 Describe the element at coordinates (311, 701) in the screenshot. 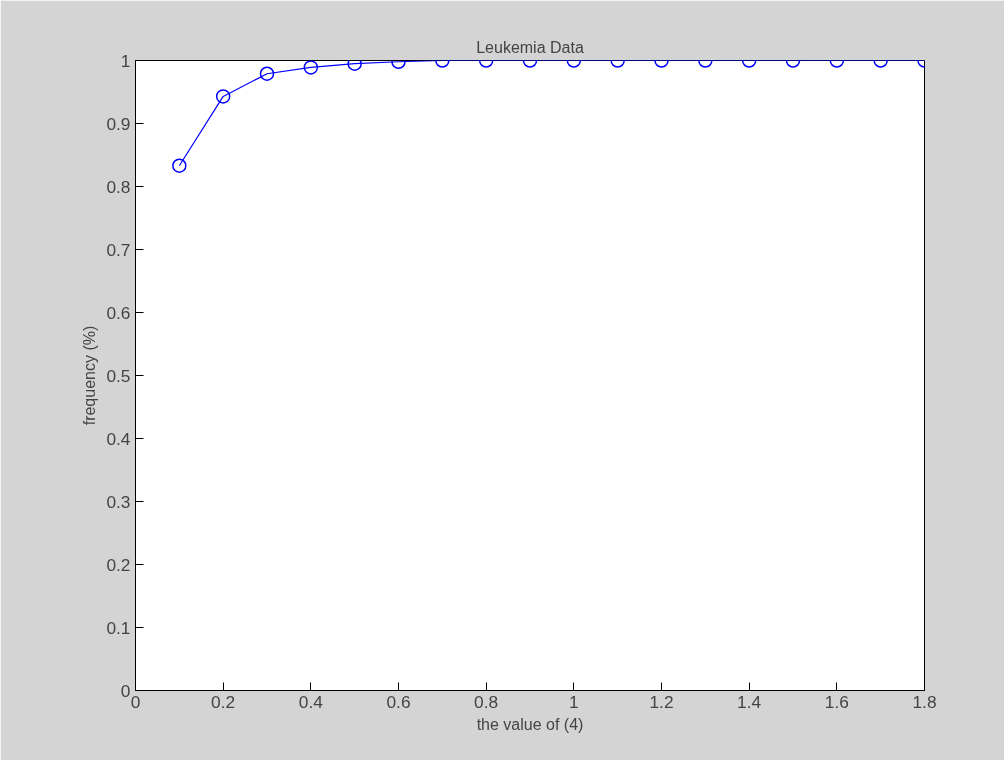

I see `x-tick-label: 0.4` at that location.